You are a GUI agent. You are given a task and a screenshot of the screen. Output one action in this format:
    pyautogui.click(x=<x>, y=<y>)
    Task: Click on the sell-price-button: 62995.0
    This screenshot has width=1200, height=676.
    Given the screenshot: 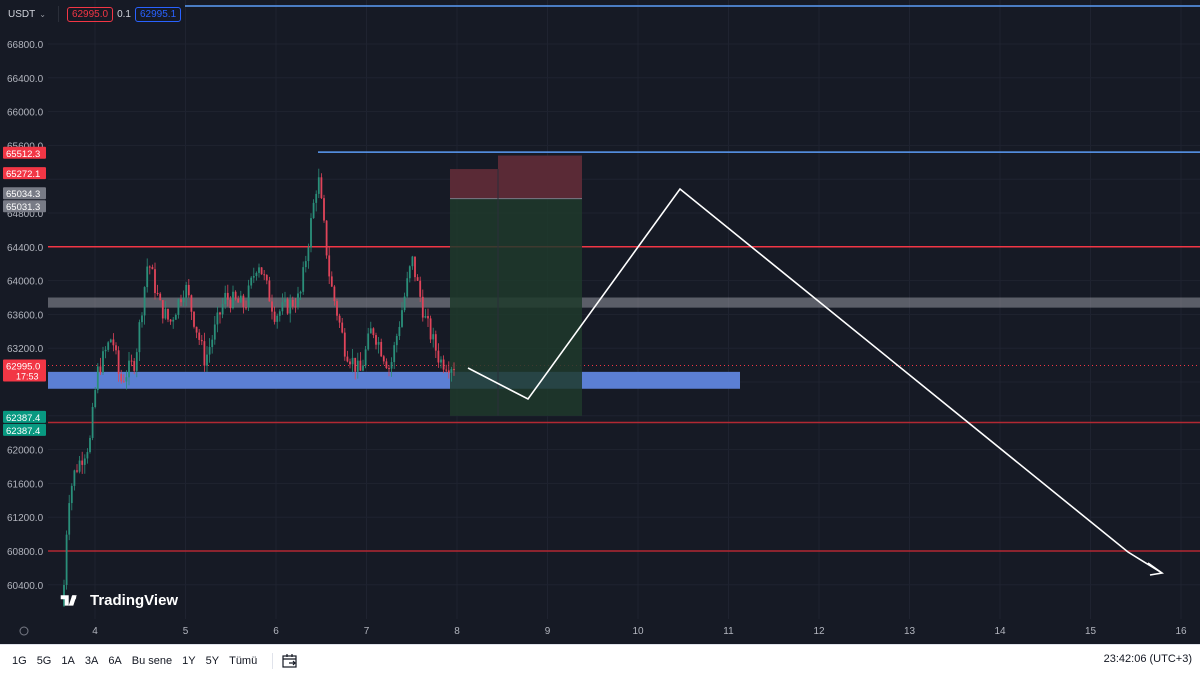 What is the action you would take?
    pyautogui.click(x=90, y=14)
    